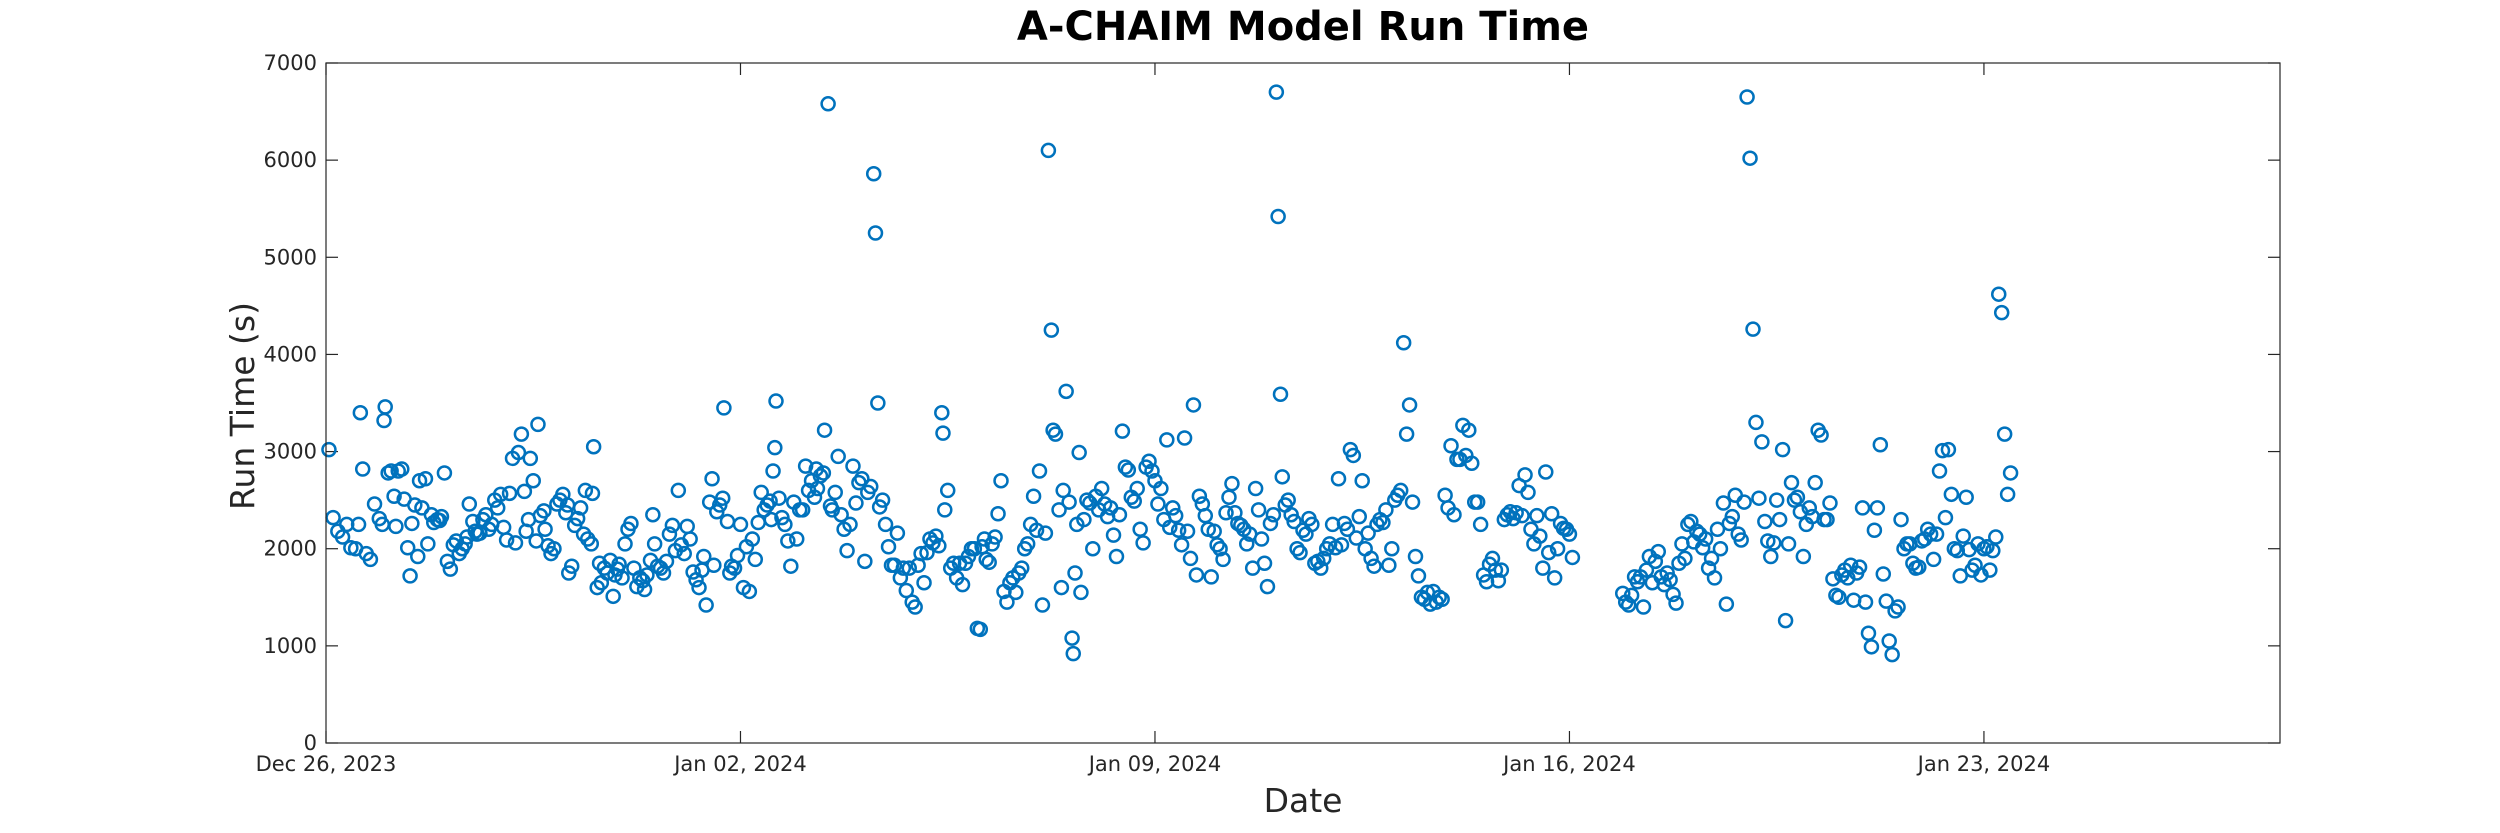 This screenshot has width=2500, height=833. I want to click on y-tick-label: 6000, so click(290, 160).